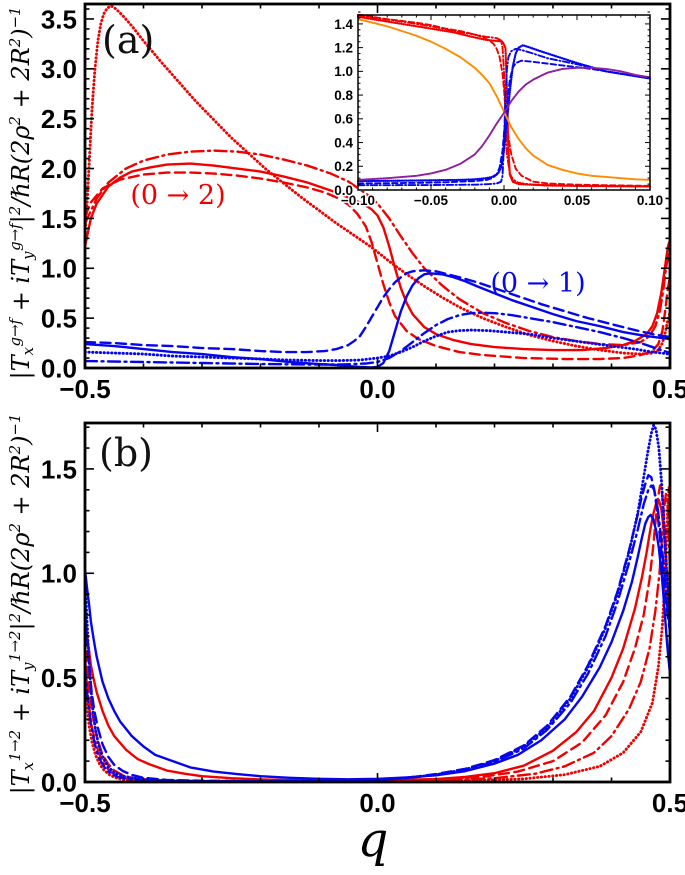  I want to click on tick-label: 2.5, so click(59, 119).